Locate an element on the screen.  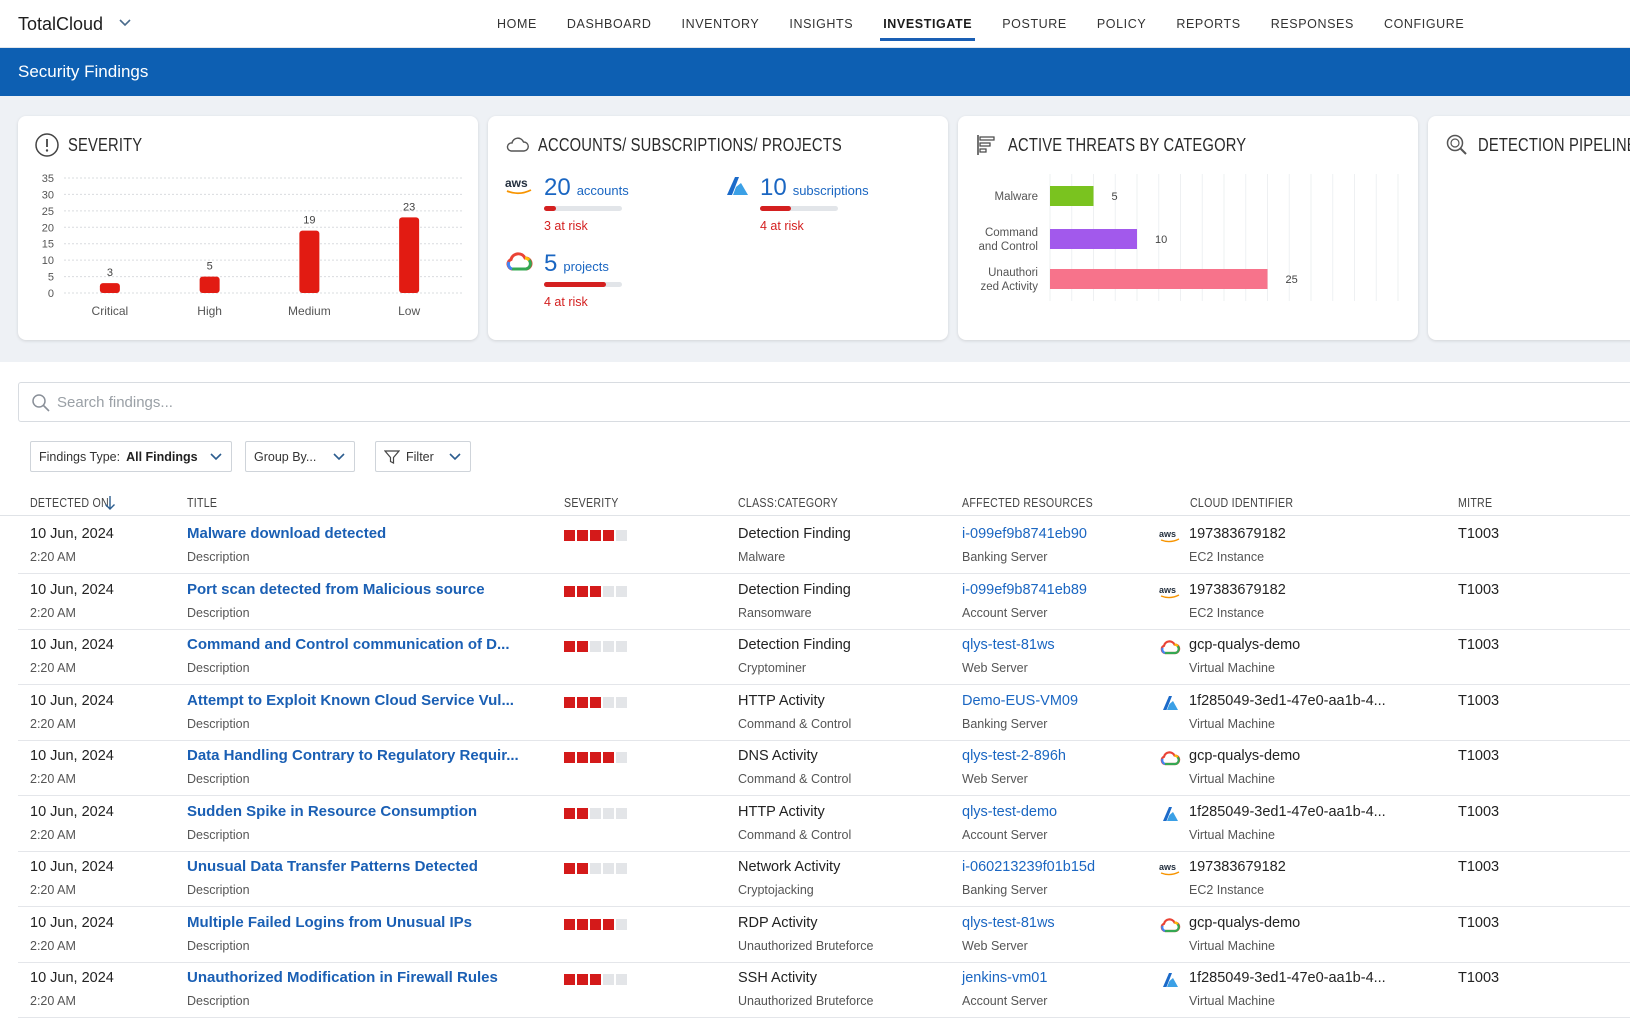
nav-item-insights: INSIGHTS is located at coordinates (821, 24).